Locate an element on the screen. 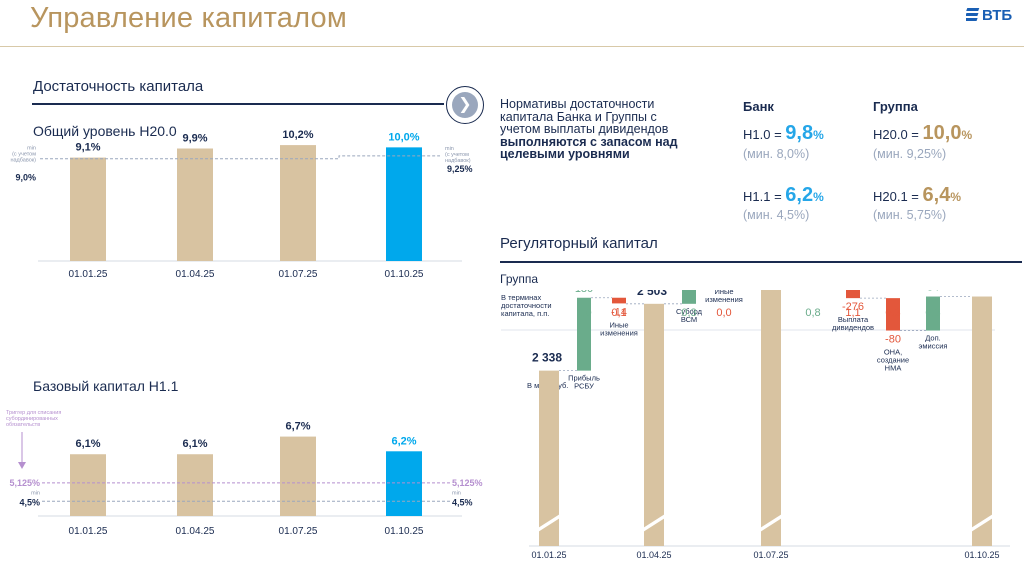  ratio-8: 1,1 is located at coordinates (852, 313).